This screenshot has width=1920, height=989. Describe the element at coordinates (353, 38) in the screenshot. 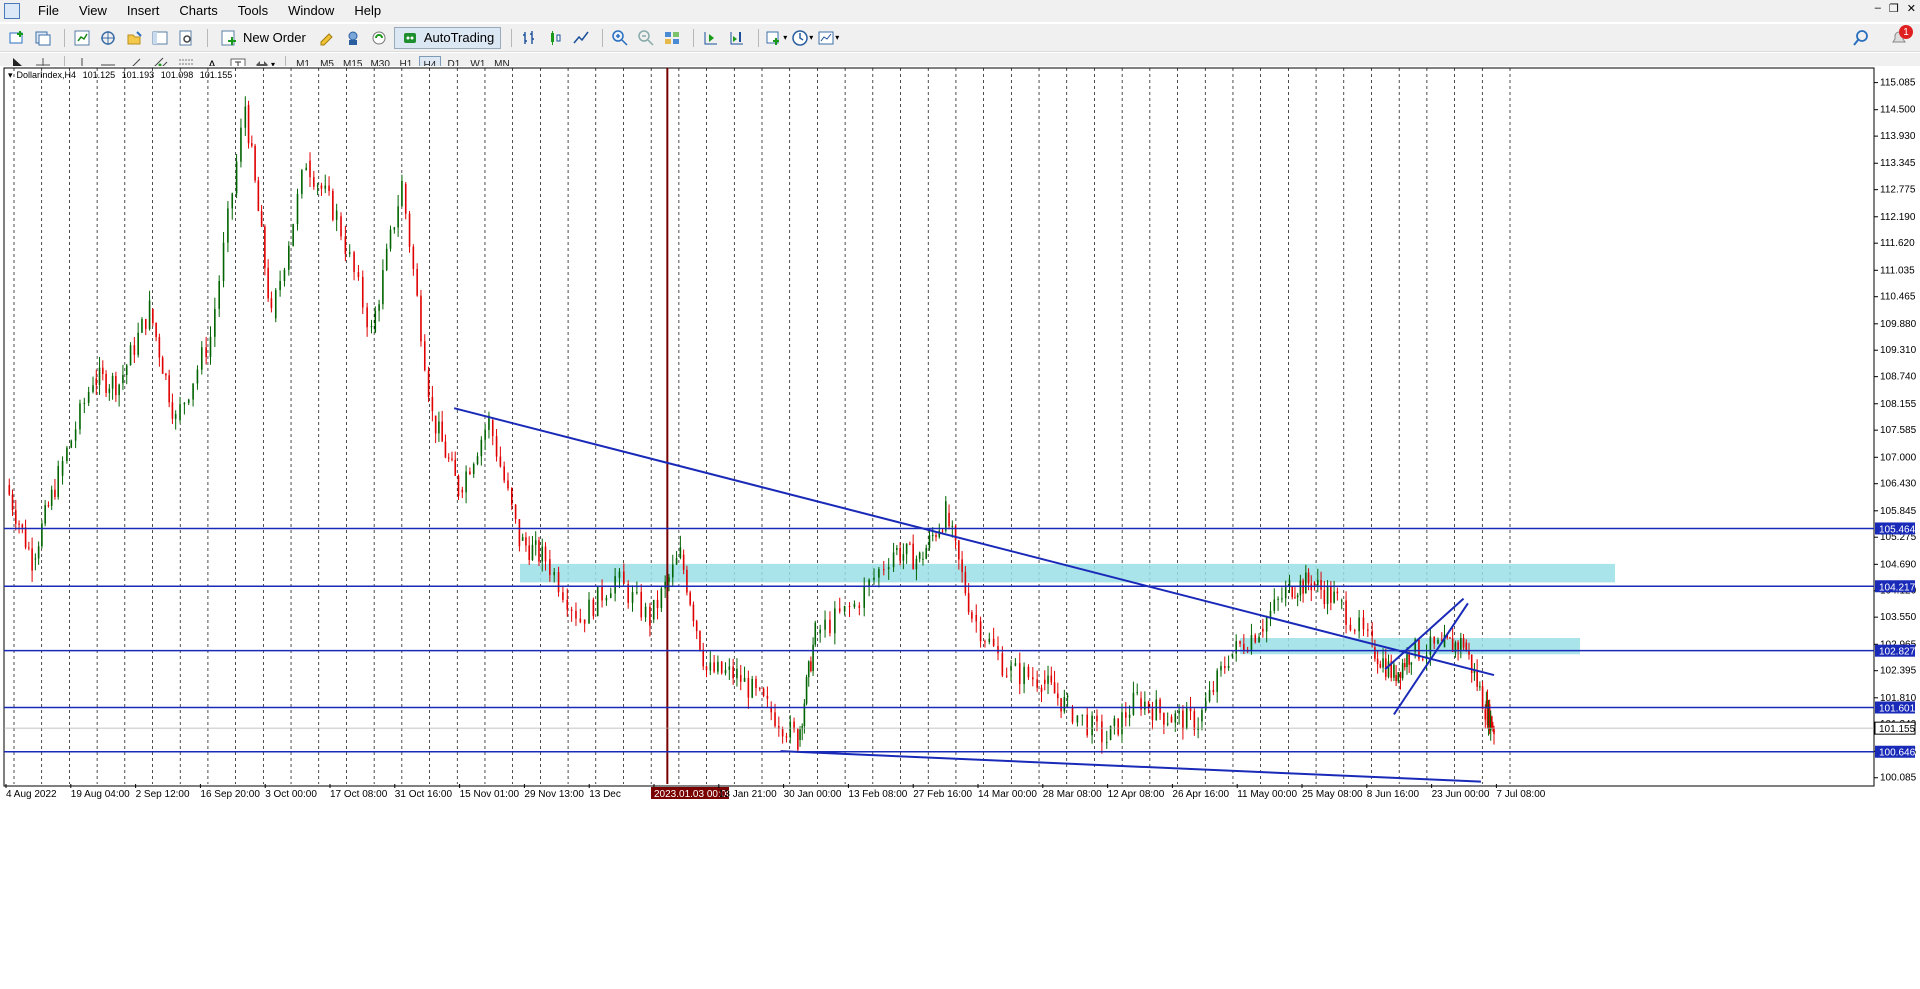

I see `signals-icon` at that location.